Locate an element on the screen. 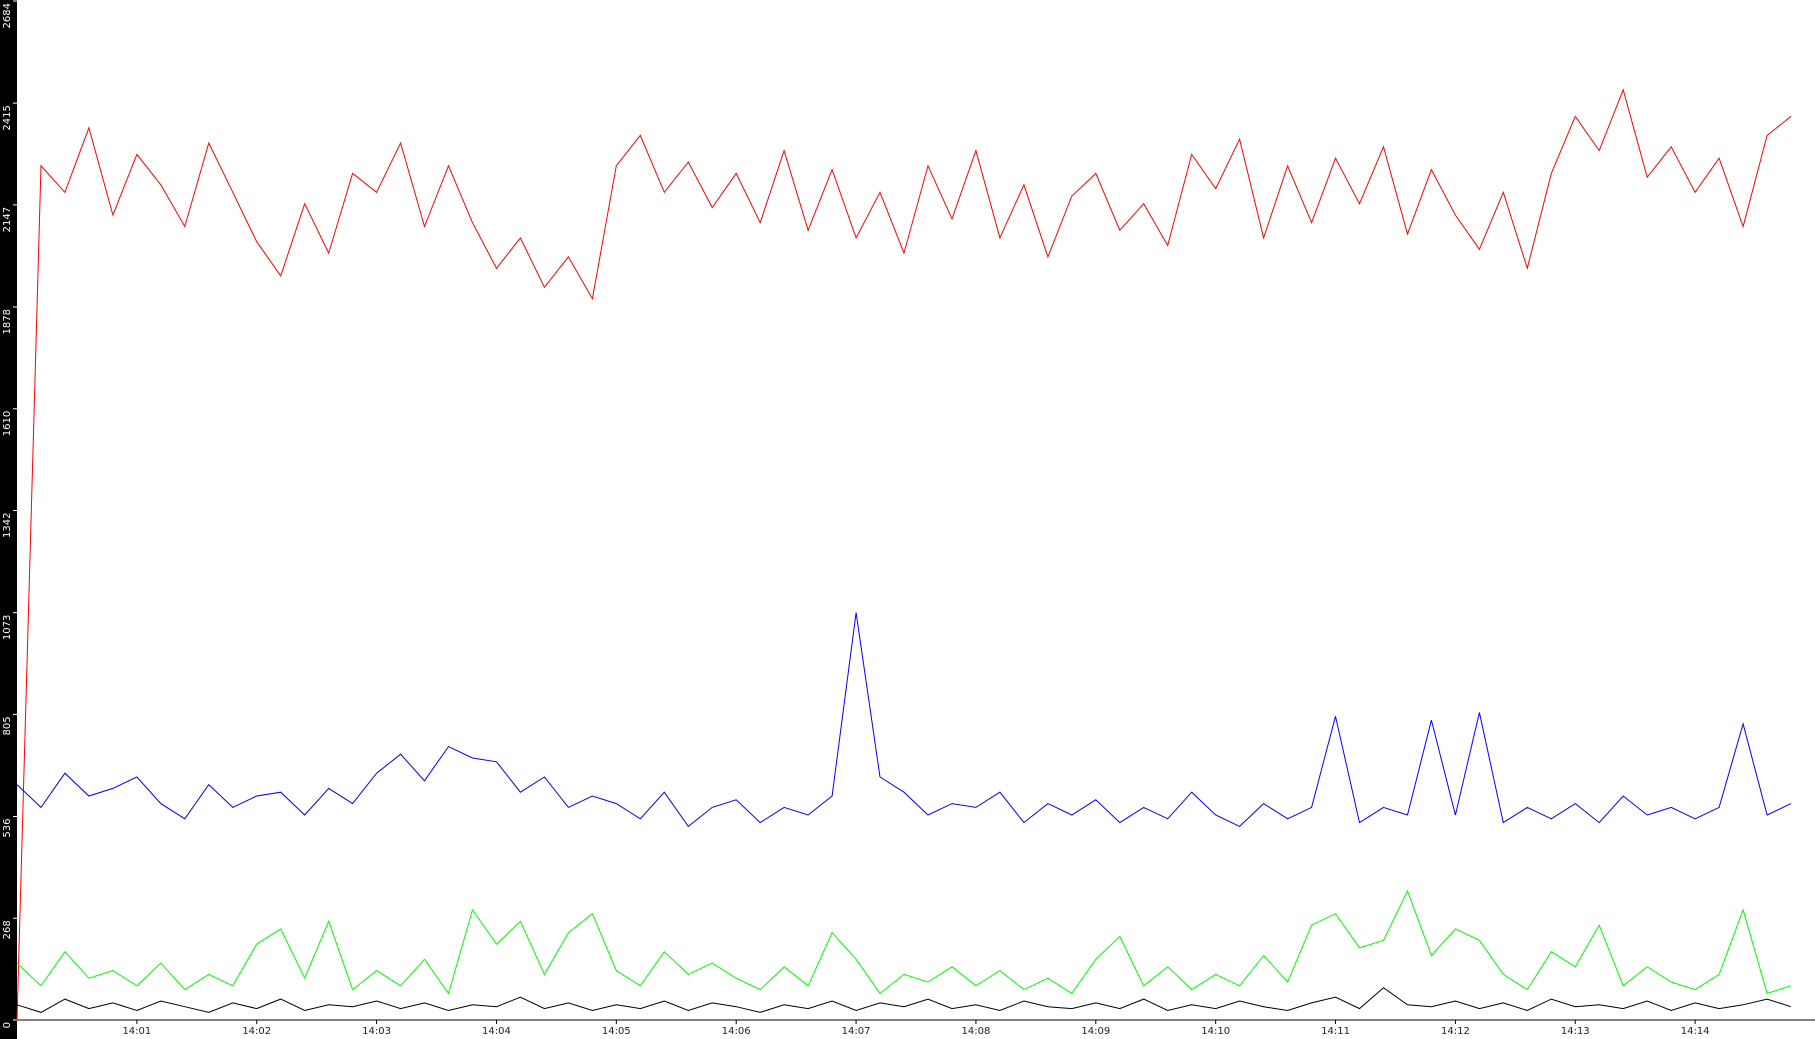 The width and height of the screenshot is (1815, 1039). x-tick-label: 14:06 is located at coordinates (736, 1031).